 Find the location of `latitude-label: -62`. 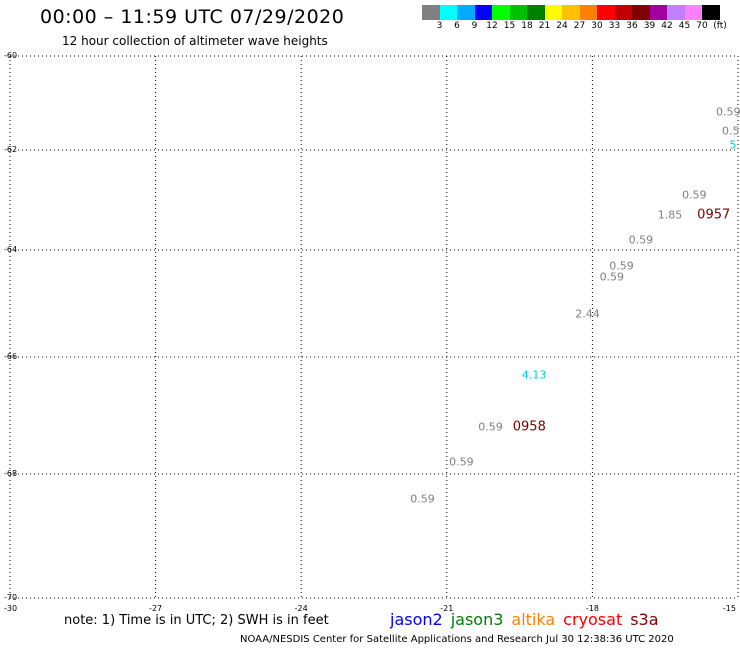

latitude-label: -62 is located at coordinates (11, 149).